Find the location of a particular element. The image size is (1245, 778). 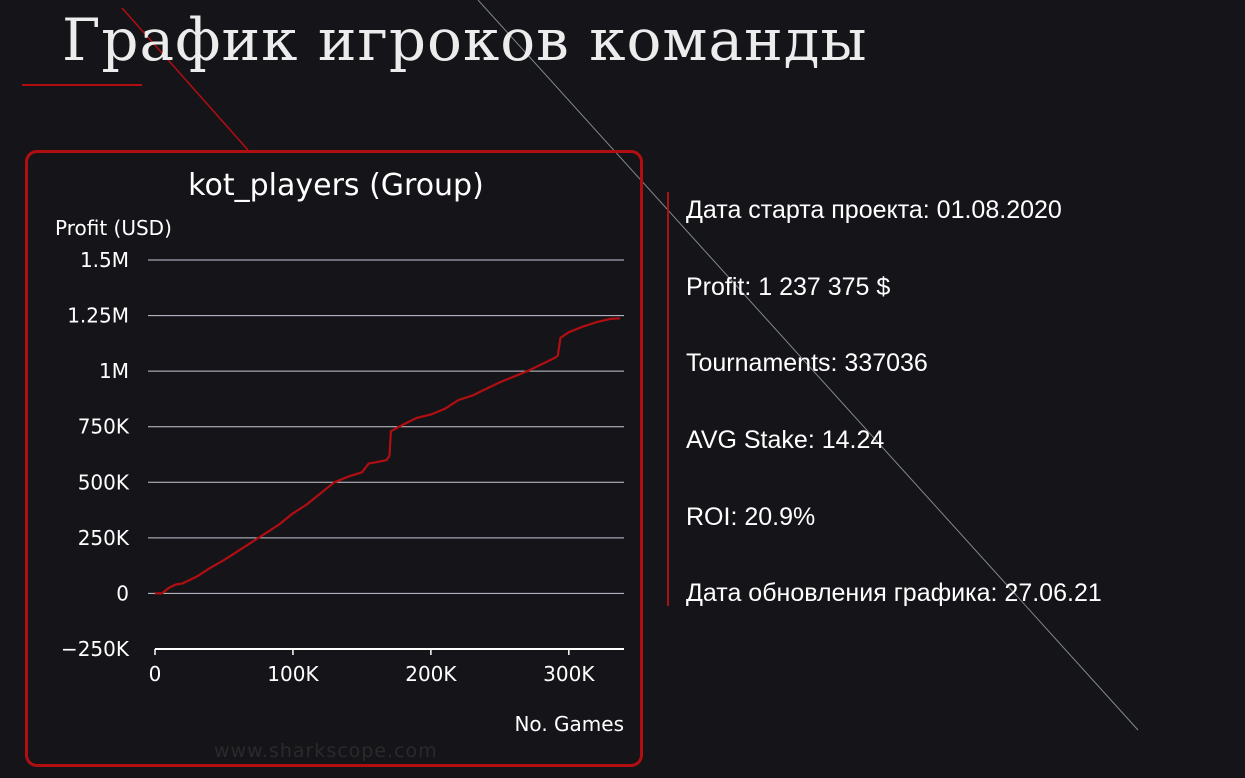

decorative-diagonal-red is located at coordinates (185, 79).